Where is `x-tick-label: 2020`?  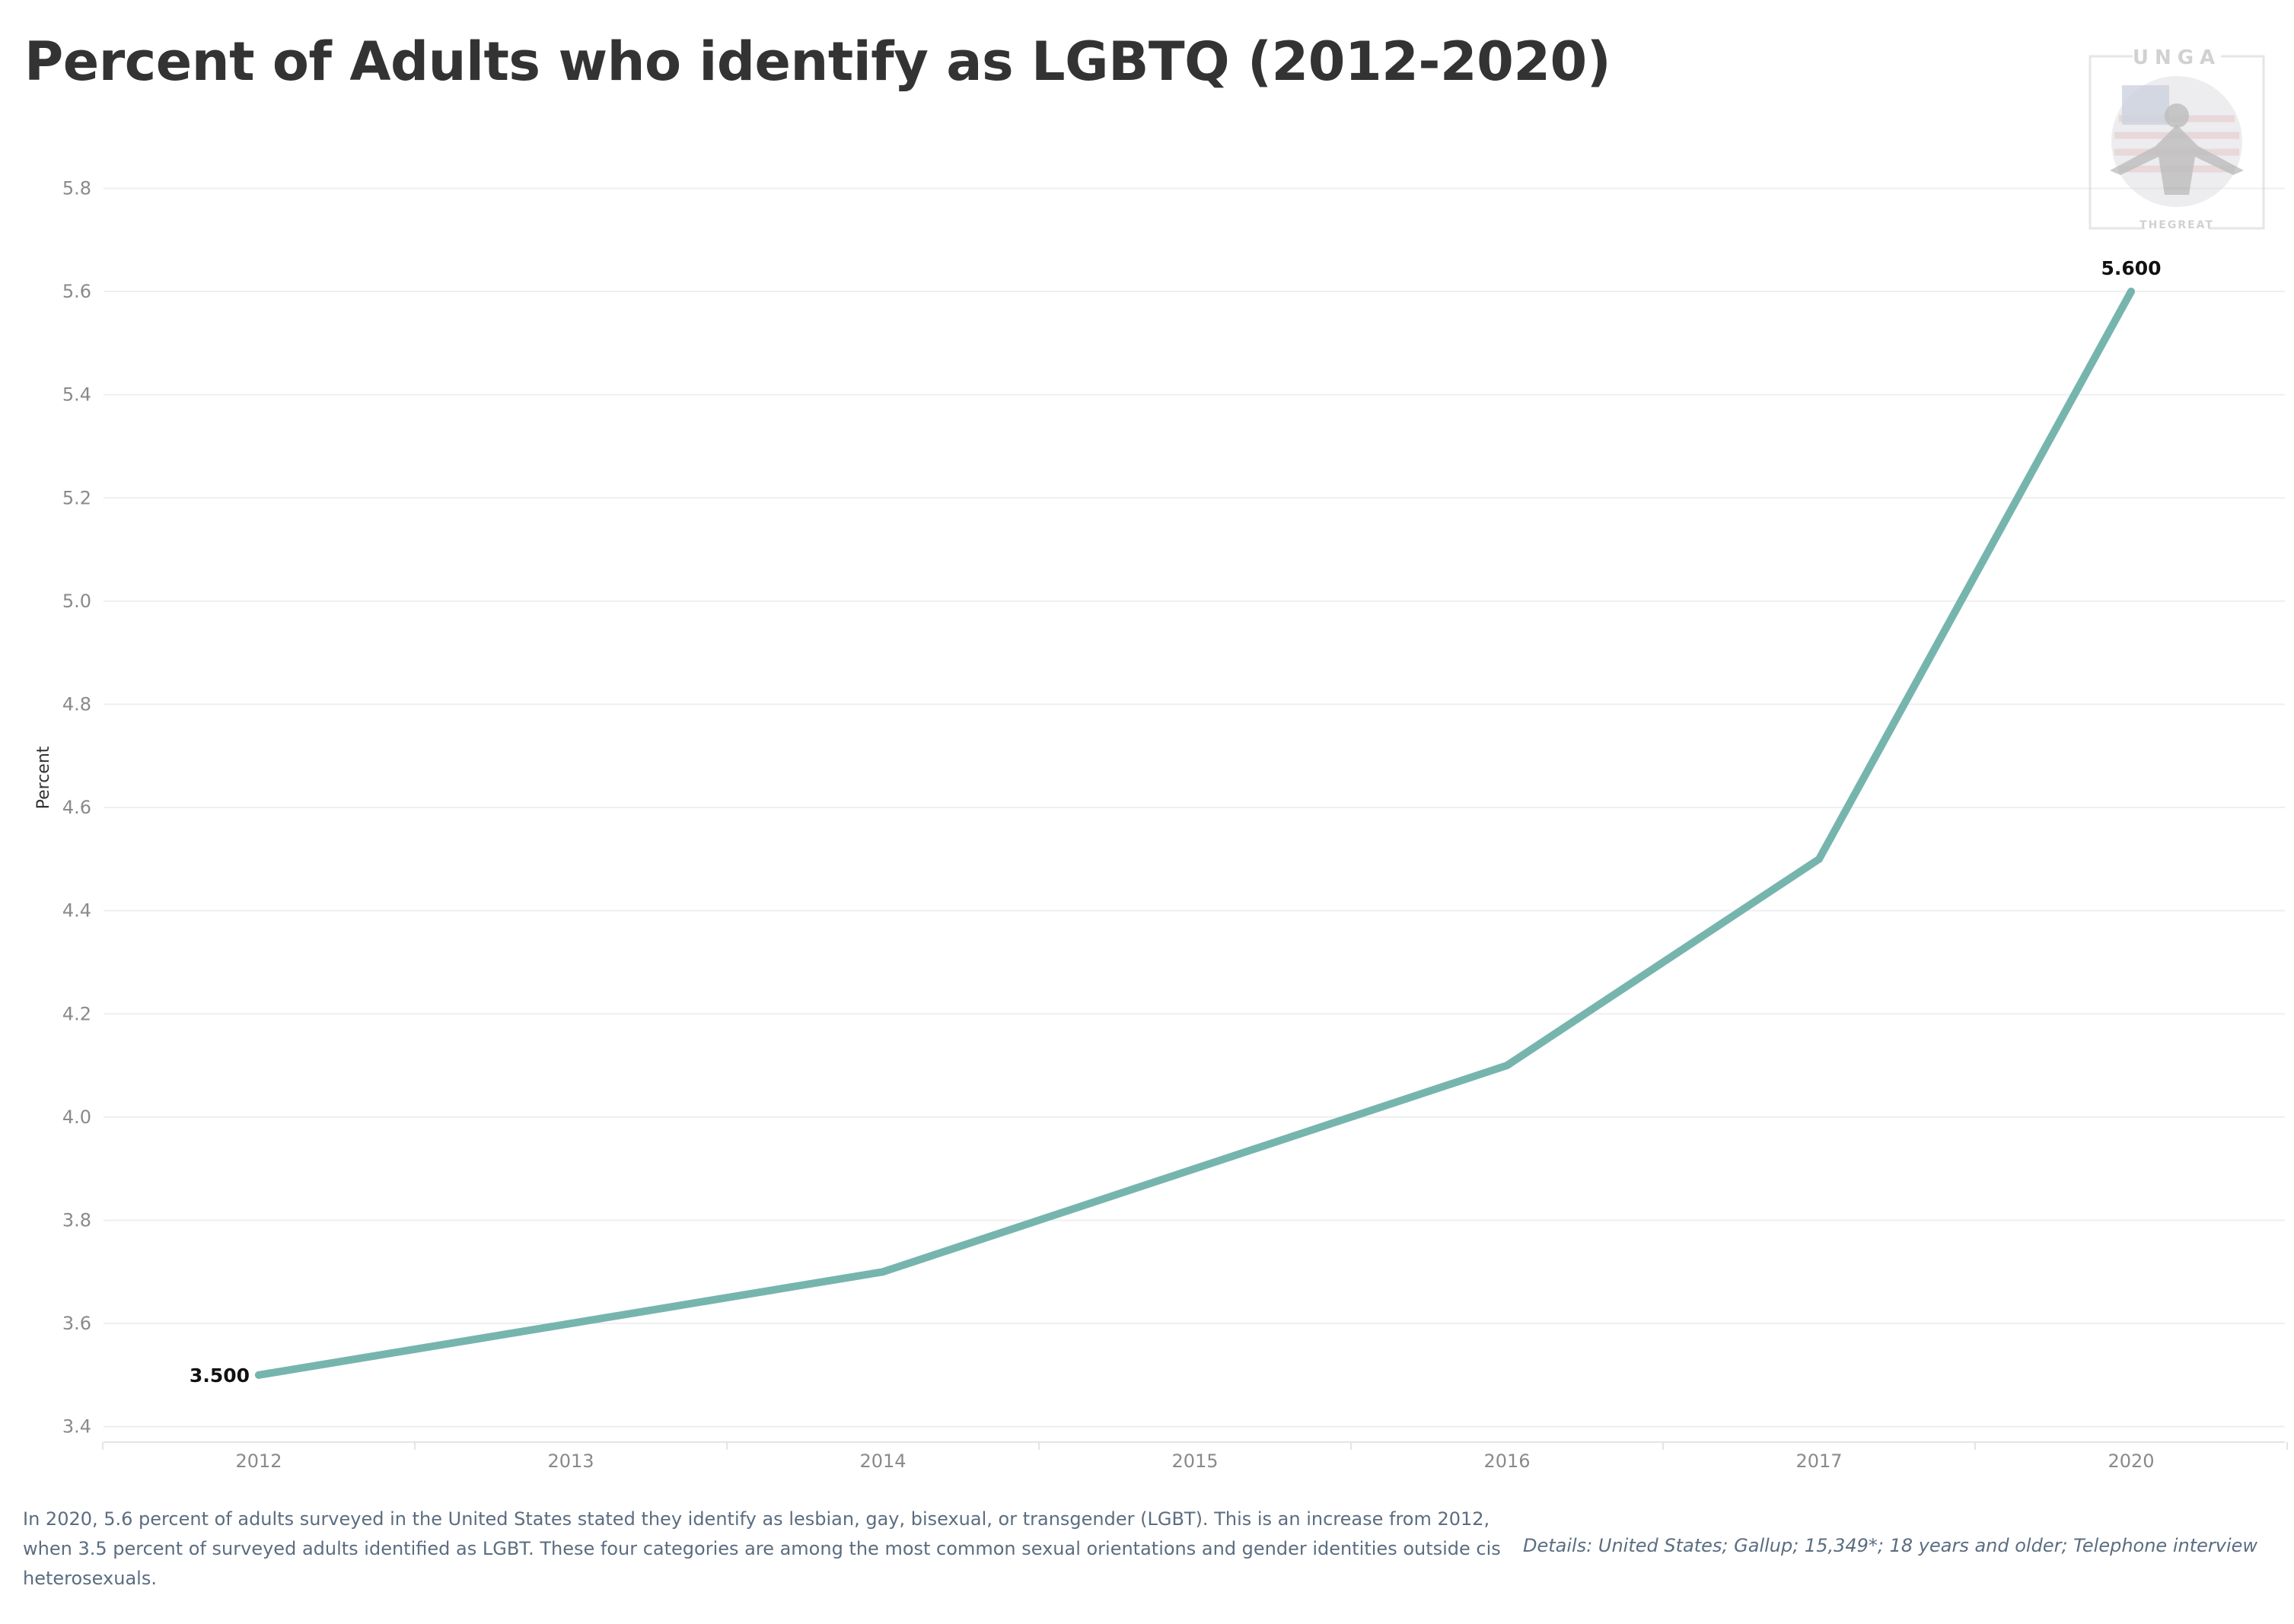 x-tick-label: 2020 is located at coordinates (2131, 1461).